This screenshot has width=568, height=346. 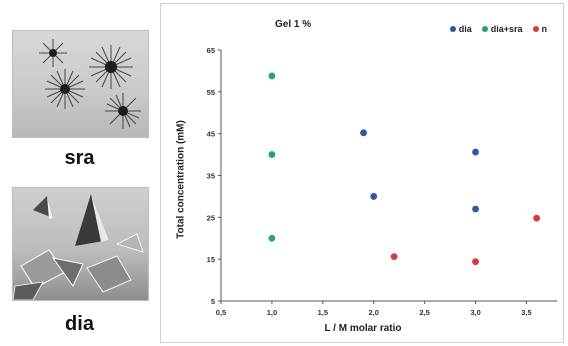 I want to click on y-tick-label: 15, so click(x=211, y=259).